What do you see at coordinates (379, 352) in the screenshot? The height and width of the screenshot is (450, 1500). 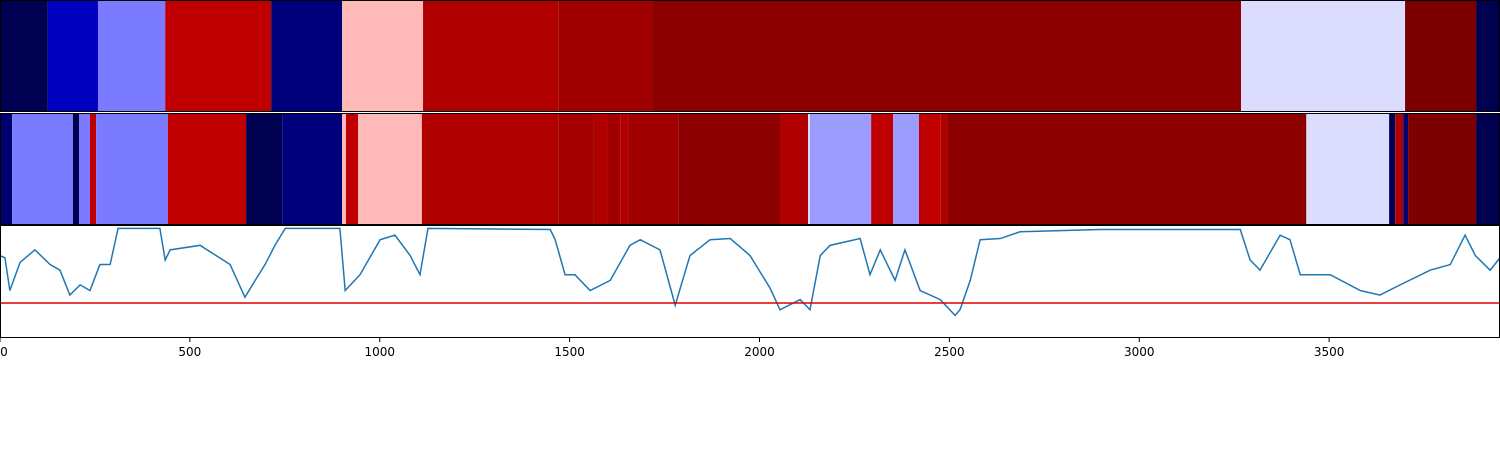 I see `x-tick-label: 1000` at bounding box center [379, 352].